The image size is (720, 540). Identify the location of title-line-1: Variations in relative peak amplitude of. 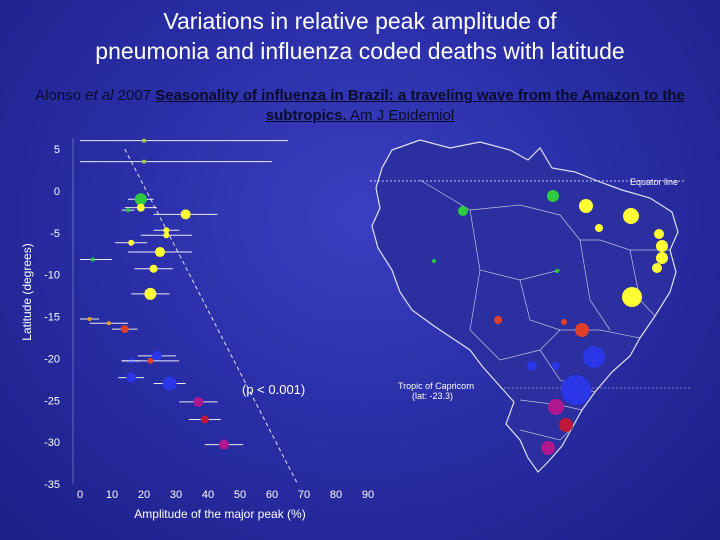
(360, 21).